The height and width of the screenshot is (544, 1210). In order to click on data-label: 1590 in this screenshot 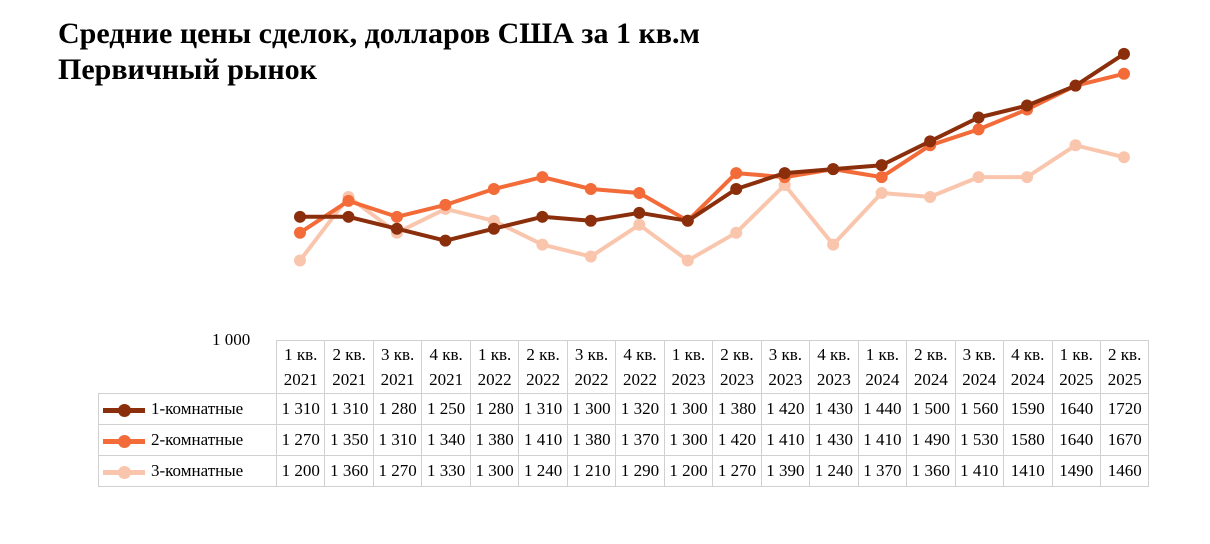, I will do `click(1028, 409)`.